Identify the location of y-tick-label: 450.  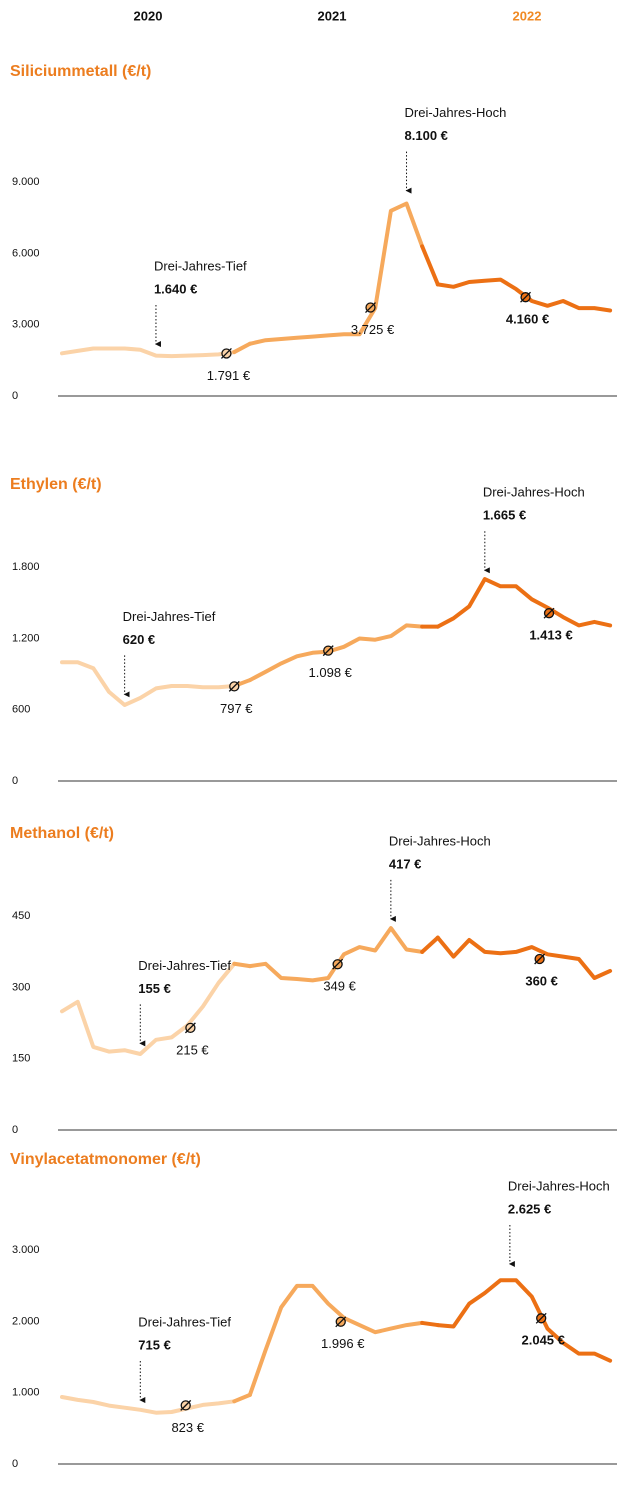
(21, 916).